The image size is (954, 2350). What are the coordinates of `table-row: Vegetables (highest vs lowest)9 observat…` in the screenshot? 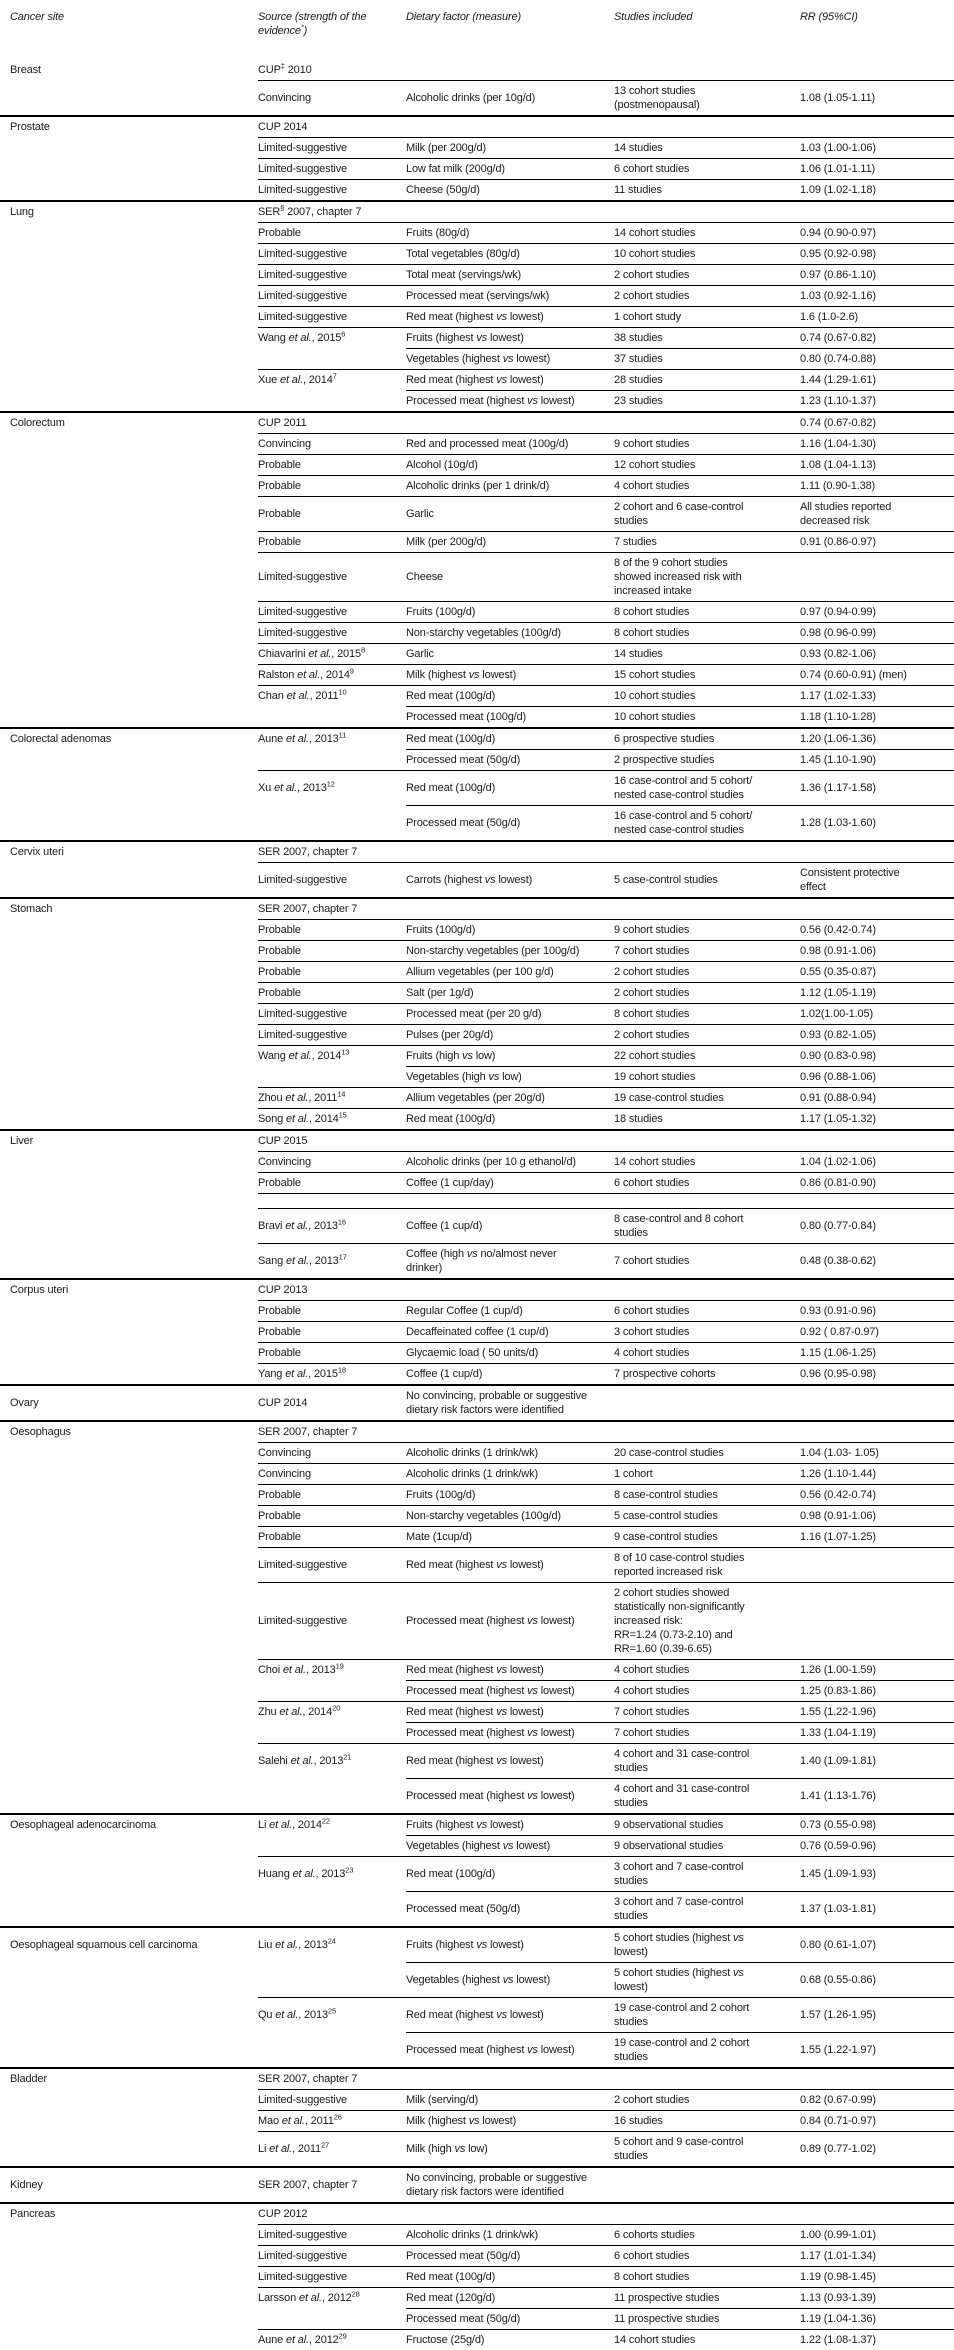 It's located at (477, 1846).